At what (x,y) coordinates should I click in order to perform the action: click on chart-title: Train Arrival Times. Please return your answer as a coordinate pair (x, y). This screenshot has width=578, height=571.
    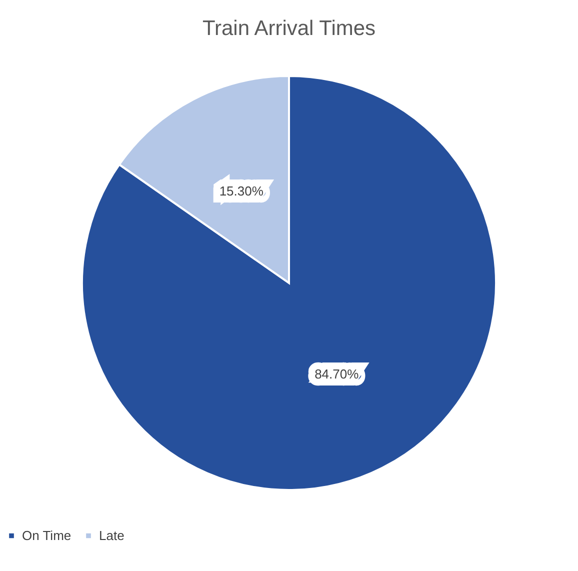
    Looking at the image, I should click on (289, 28).